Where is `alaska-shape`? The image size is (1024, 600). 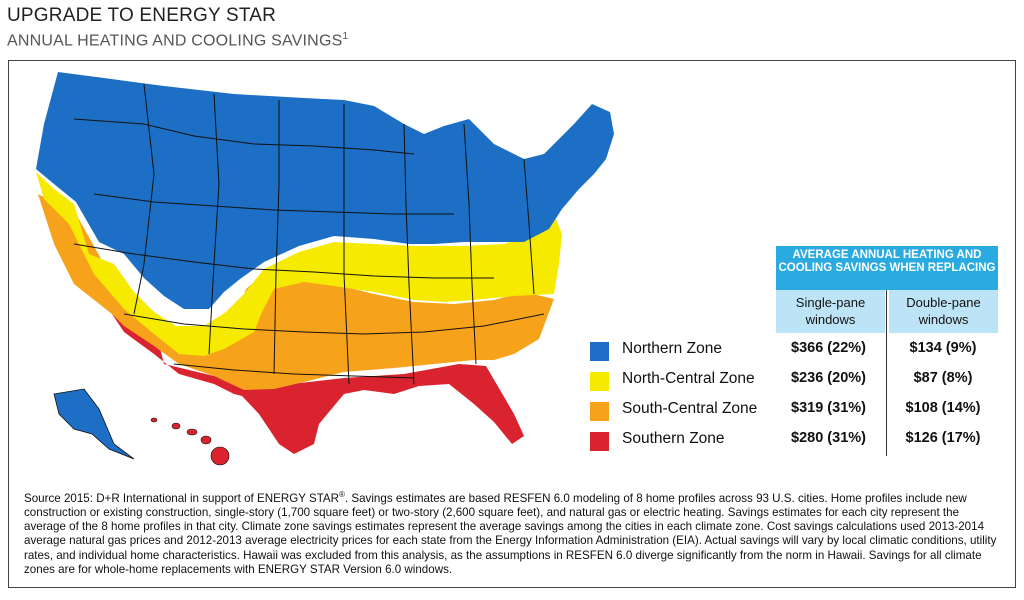
alaska-shape is located at coordinates (94, 424).